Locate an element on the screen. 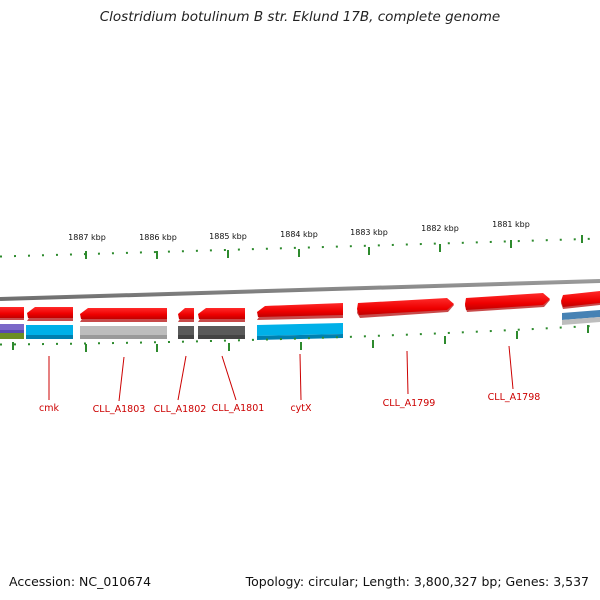 The width and height of the screenshot is (600, 600). gene-arrow-cmk is located at coordinates (50, 312).